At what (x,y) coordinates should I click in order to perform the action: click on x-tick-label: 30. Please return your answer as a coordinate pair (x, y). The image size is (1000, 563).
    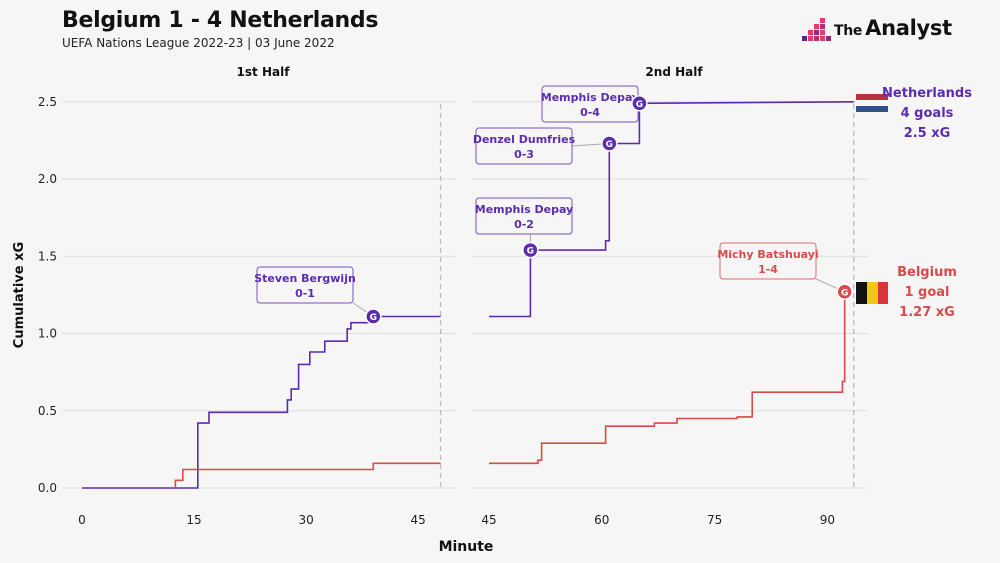
    Looking at the image, I should click on (305, 520).